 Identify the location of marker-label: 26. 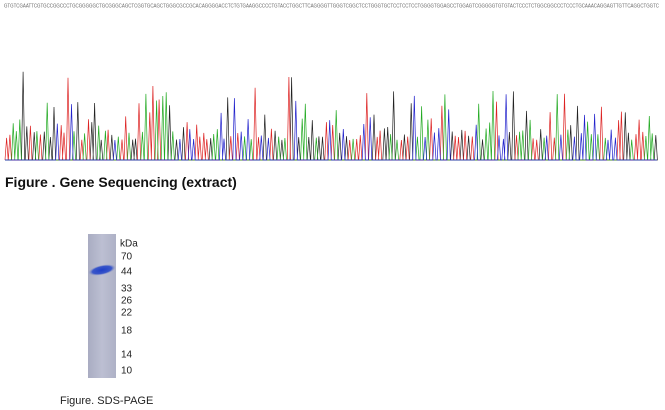
(127, 301).